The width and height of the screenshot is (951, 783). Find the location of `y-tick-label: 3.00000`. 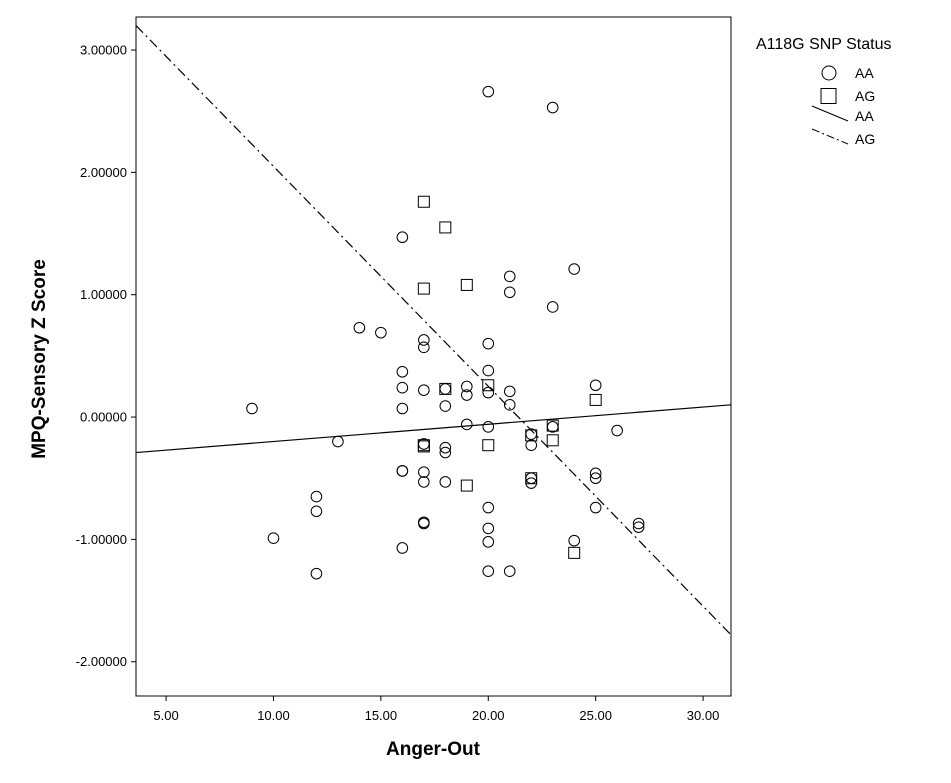

y-tick-label: 3.00000 is located at coordinates (103, 50).